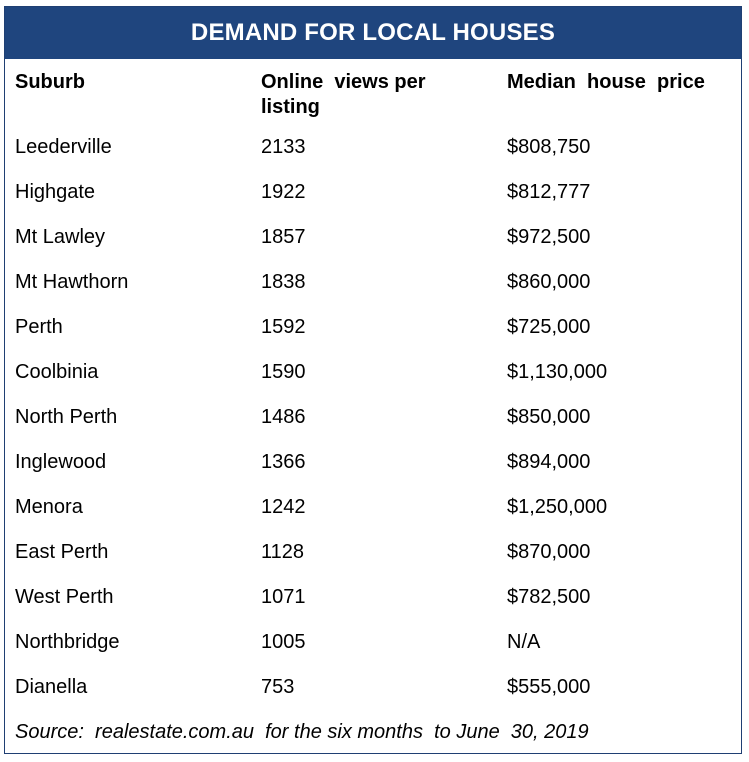 Image resolution: width=749 pixels, height=762 pixels. Describe the element at coordinates (283, 642) in the screenshot. I see `cell-views: 1005` at that location.